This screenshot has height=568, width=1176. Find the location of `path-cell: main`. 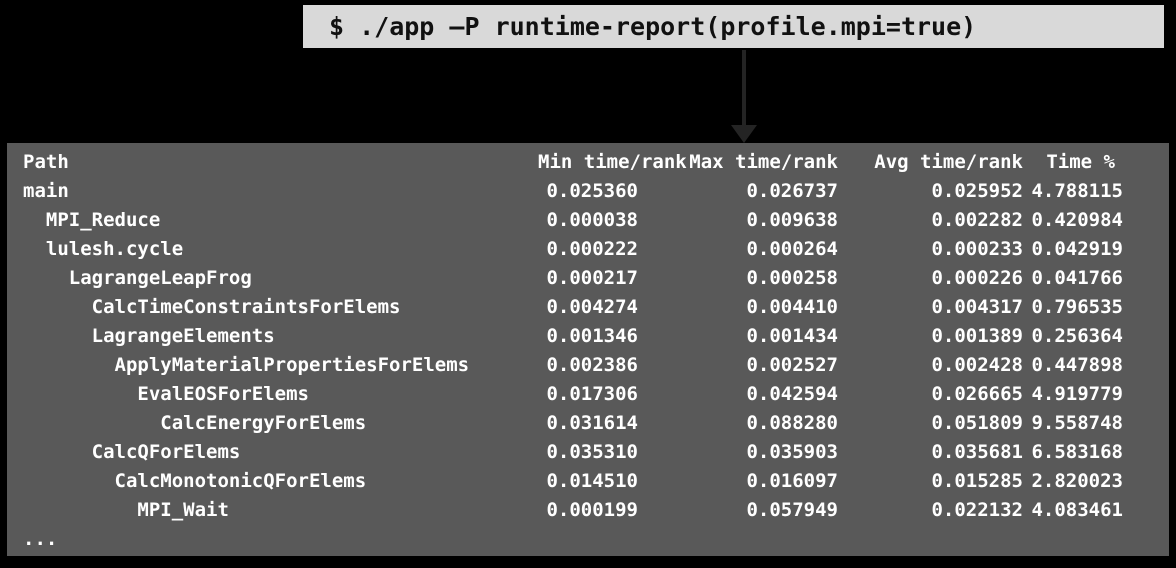

path-cell: main is located at coordinates (46, 191).